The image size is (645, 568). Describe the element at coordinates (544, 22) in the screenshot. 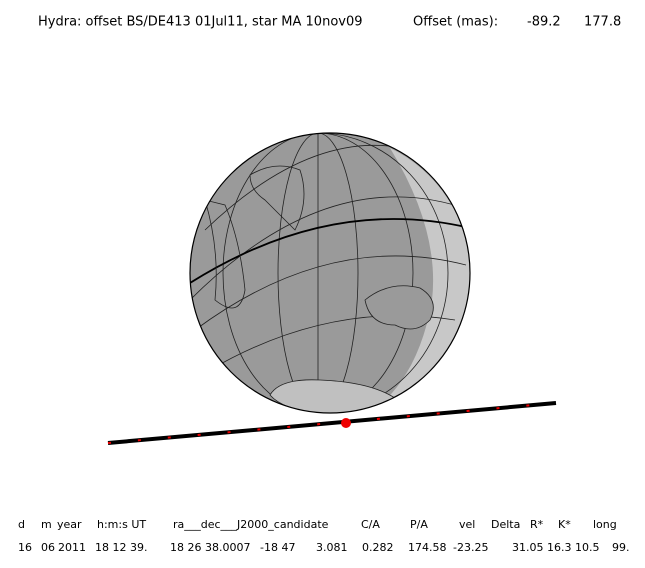

I see `offset-x: -89.2` at that location.